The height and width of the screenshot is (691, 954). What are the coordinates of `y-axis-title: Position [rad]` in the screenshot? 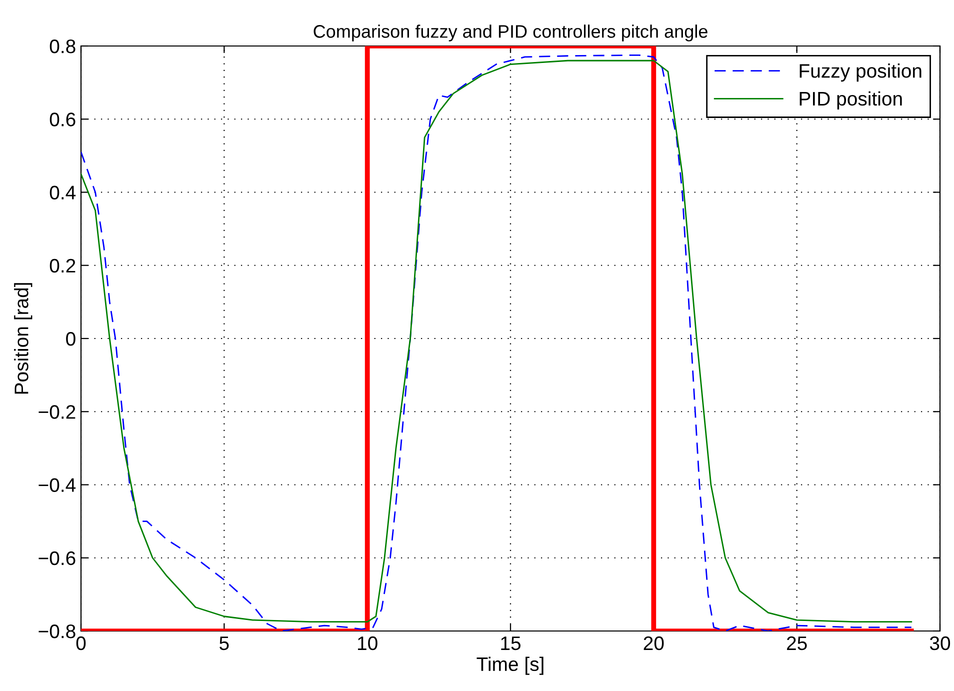 It's located at (23, 338).